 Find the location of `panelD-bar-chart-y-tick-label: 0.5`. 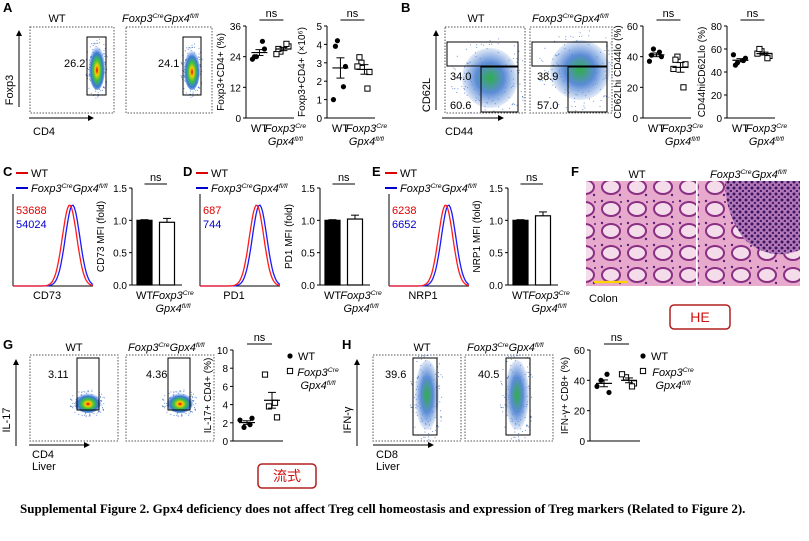

panelD-bar-chart-y-tick-label: 0.5 is located at coordinates (308, 254).